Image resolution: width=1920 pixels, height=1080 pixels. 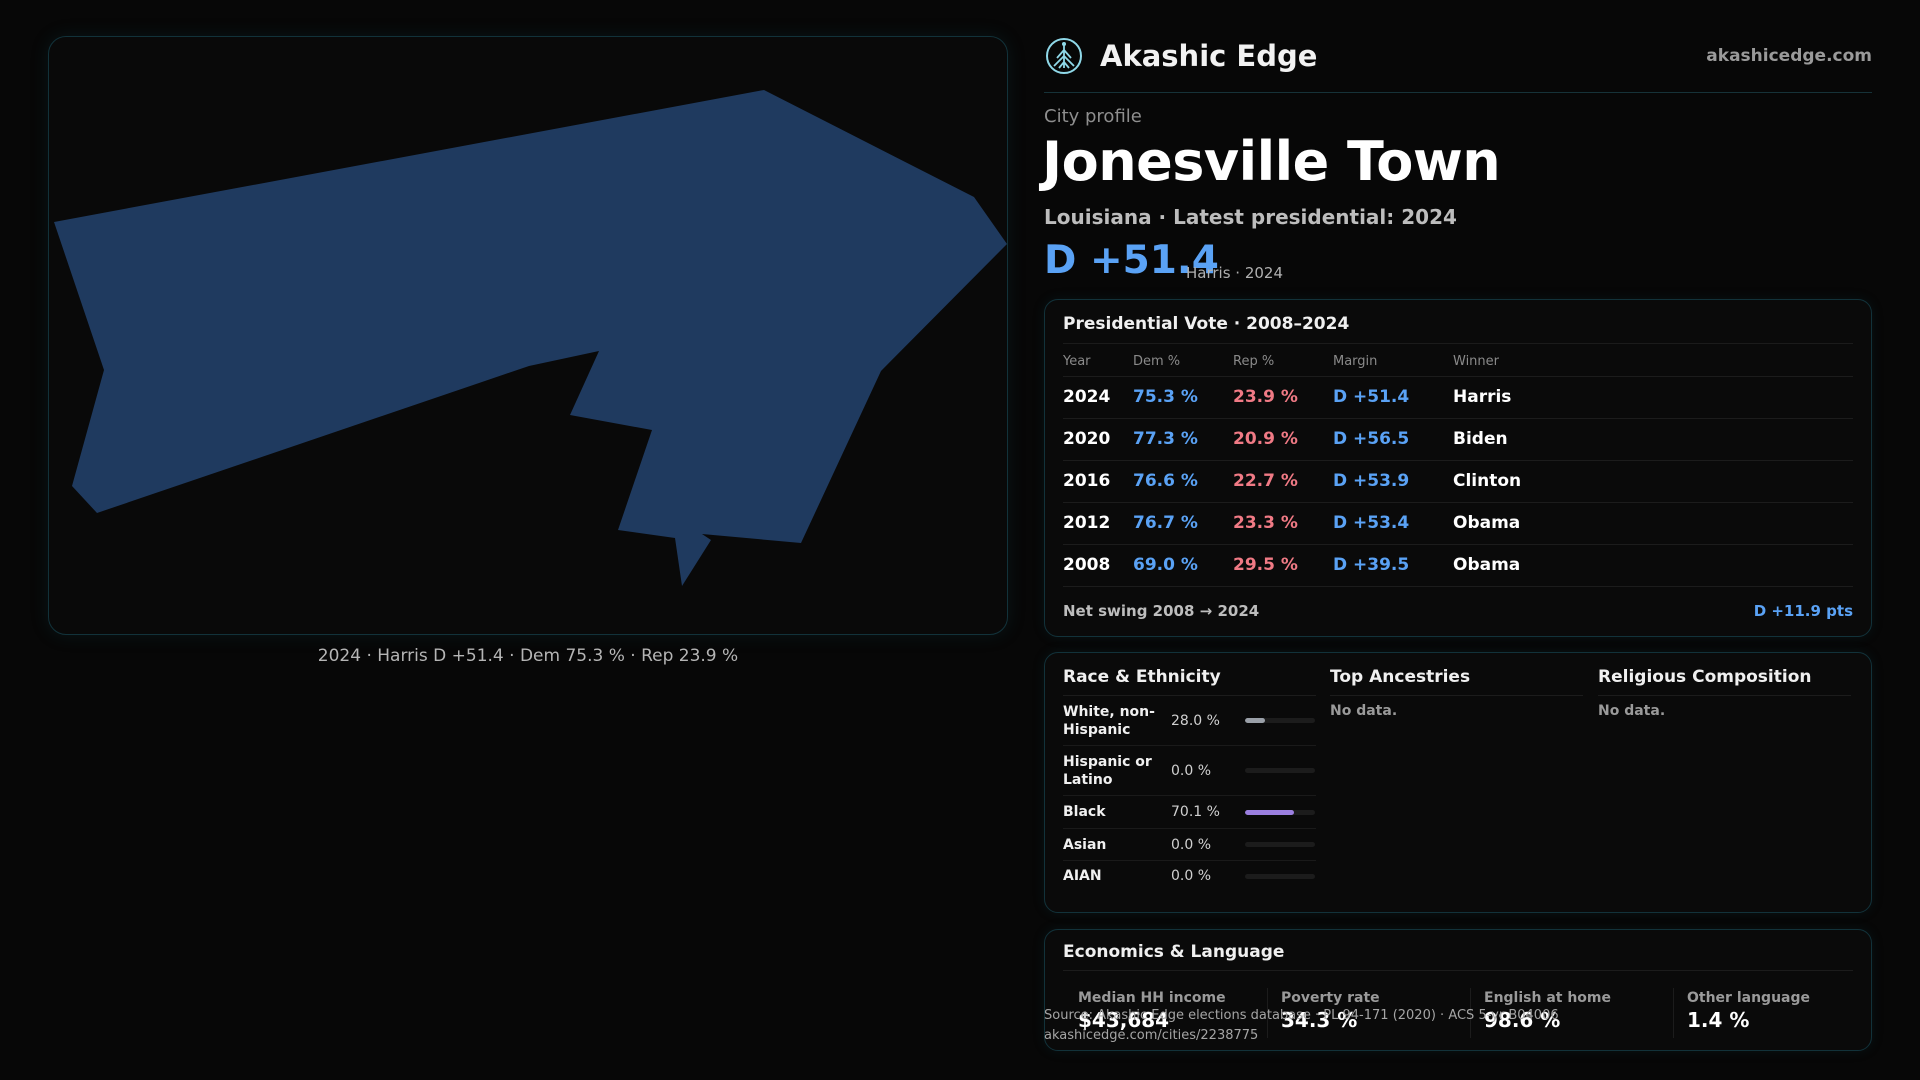 What do you see at coordinates (1789, 56) in the screenshot?
I see `site-link: akashicedge.com` at bounding box center [1789, 56].